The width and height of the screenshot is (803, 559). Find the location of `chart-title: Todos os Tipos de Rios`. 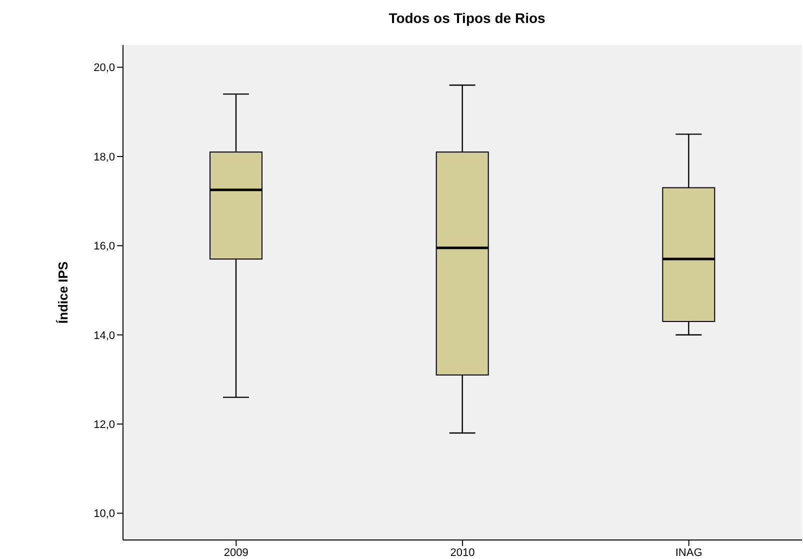

chart-title: Todos os Tipos de Rios is located at coordinates (467, 18).